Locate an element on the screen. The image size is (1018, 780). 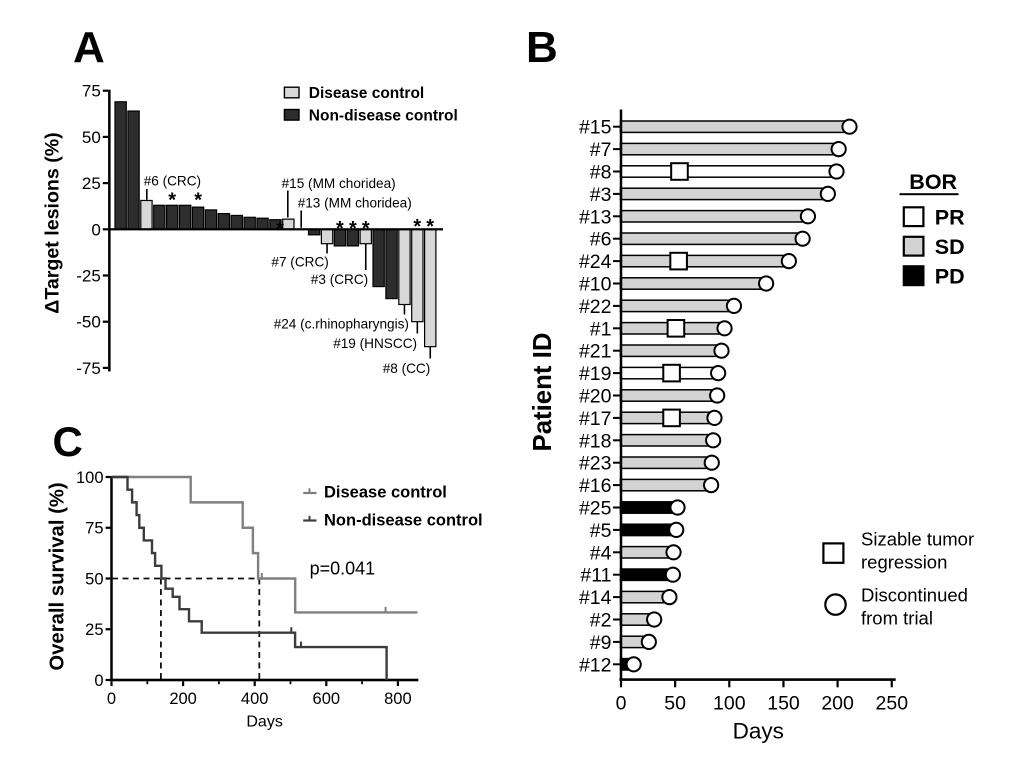
svg-text: #6 (CRC) is located at coordinates (172, 181).